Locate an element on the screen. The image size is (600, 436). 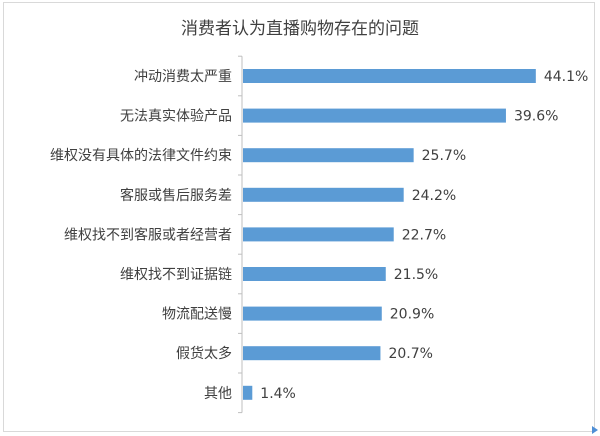
category-label: 维权找不到客服或者经营者 is located at coordinates (148, 234).